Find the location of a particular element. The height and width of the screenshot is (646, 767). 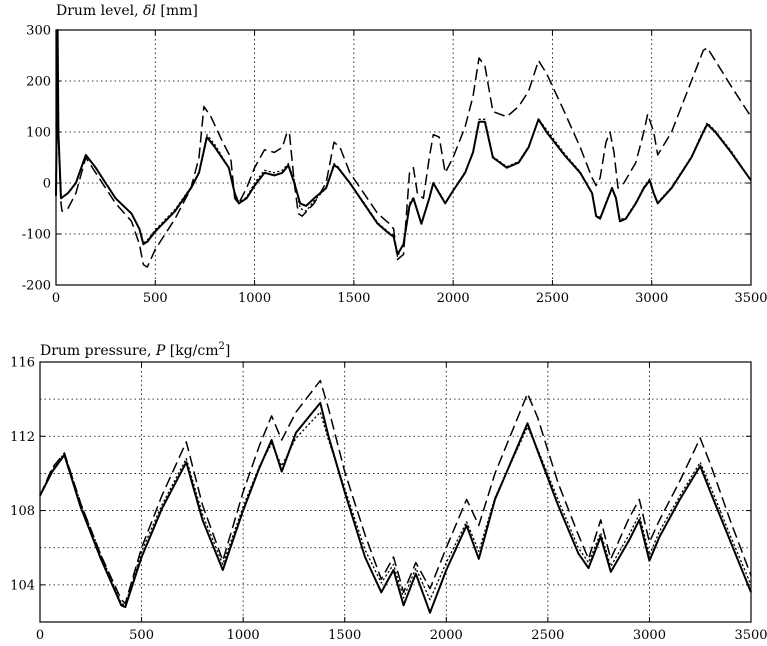

y-tick-label: 300 is located at coordinates (38, 31).